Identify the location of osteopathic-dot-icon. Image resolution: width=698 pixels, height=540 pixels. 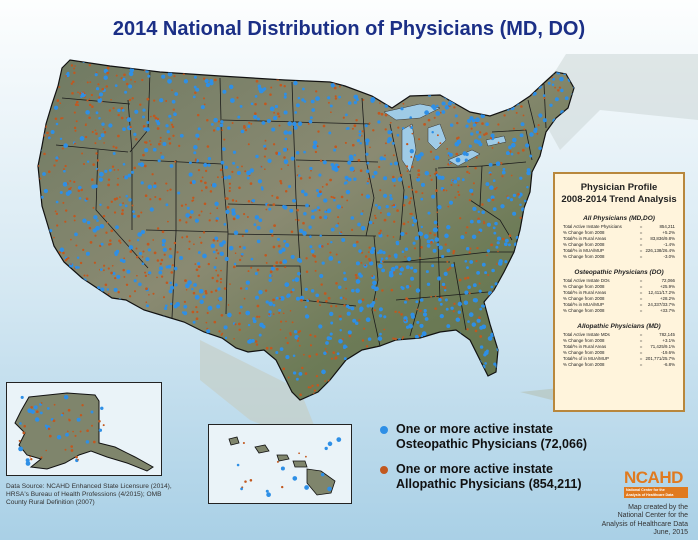
(384, 430).